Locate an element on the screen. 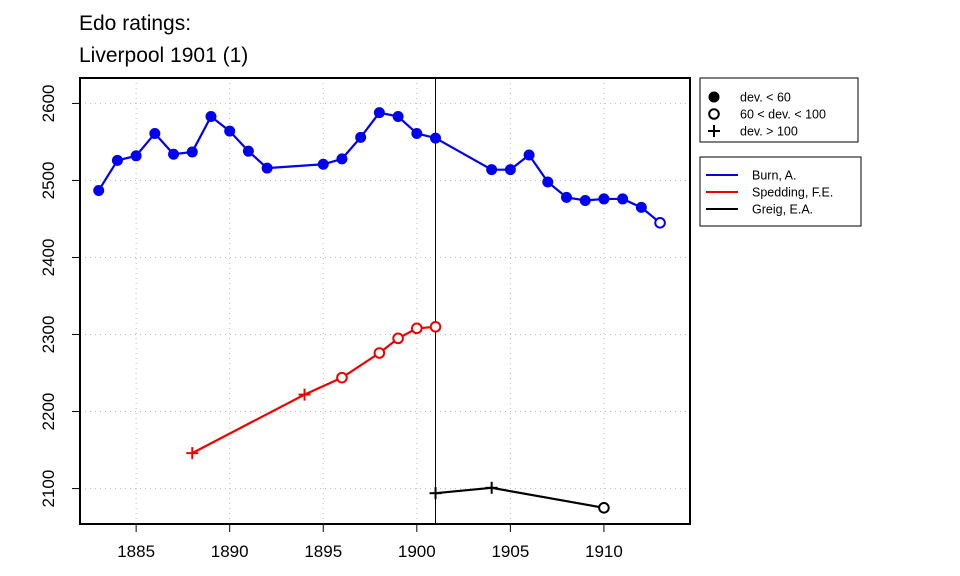  series-legend: Burn, A. Spedding, F.E. Greig, E.A. is located at coordinates (780, 191).